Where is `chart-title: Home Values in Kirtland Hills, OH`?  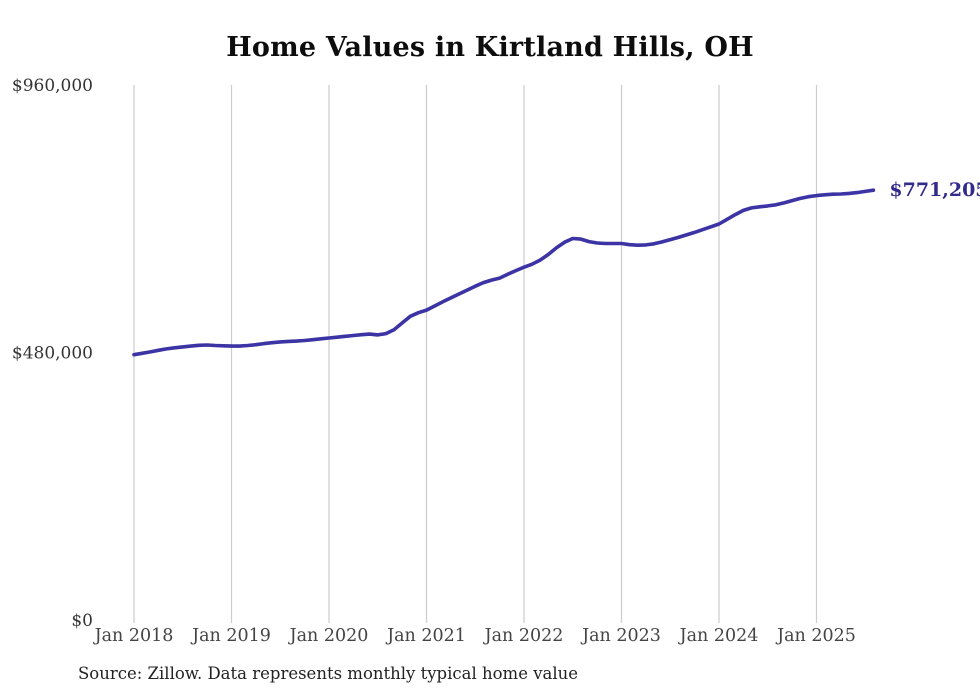
chart-title: Home Values in Kirtland Hills, OH is located at coordinates (490, 47).